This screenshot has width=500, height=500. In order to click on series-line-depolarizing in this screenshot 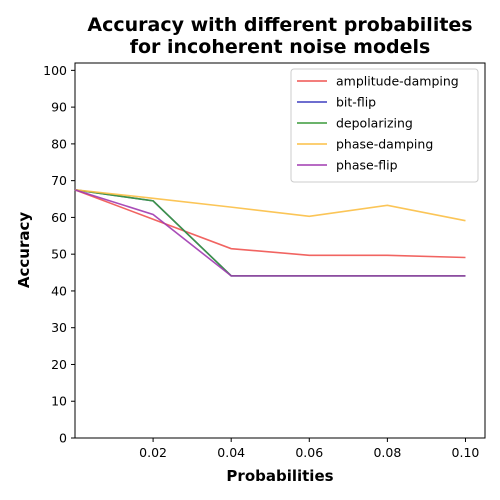, I will do `click(270, 233)`.